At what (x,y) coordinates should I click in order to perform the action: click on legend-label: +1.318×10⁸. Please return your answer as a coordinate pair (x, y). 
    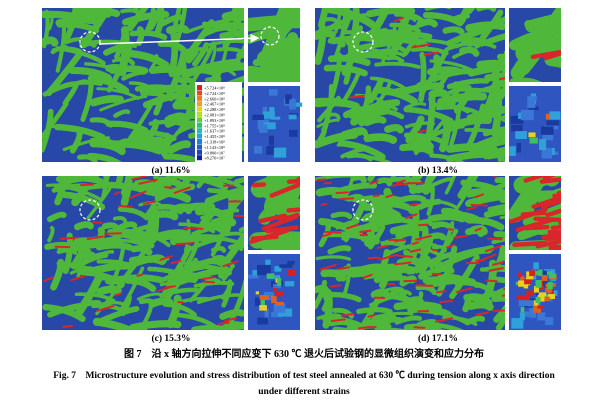
    Looking at the image, I should click on (214, 142).